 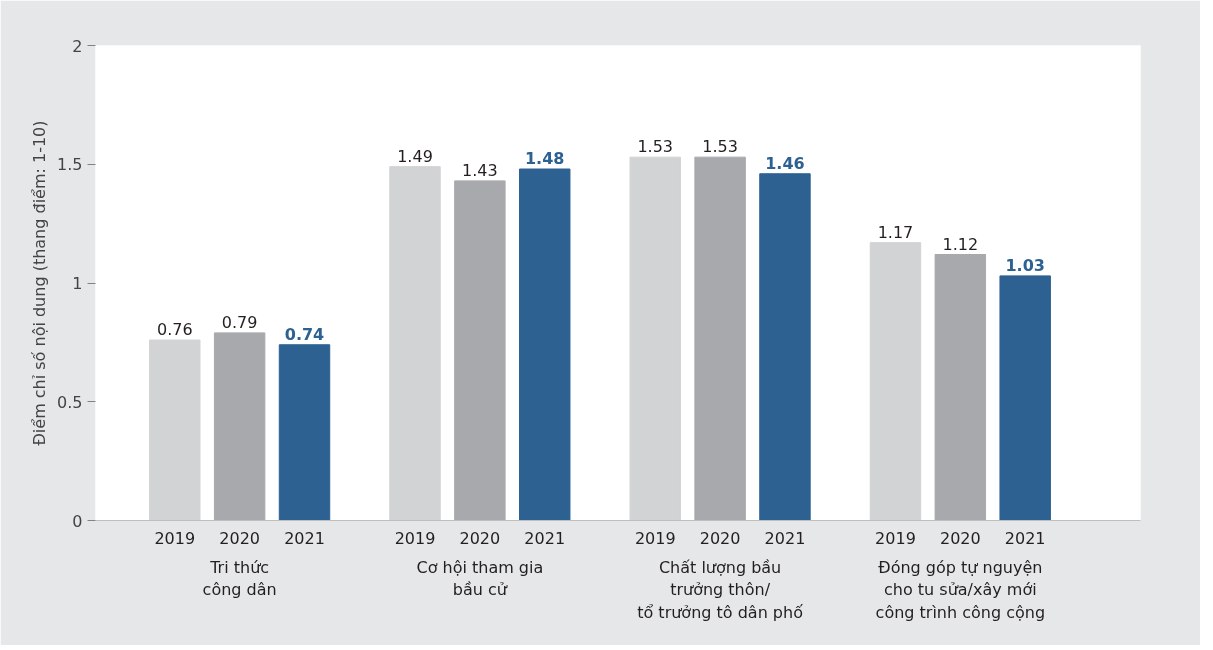 I want to click on data-label: 1.12, so click(x=960, y=244).